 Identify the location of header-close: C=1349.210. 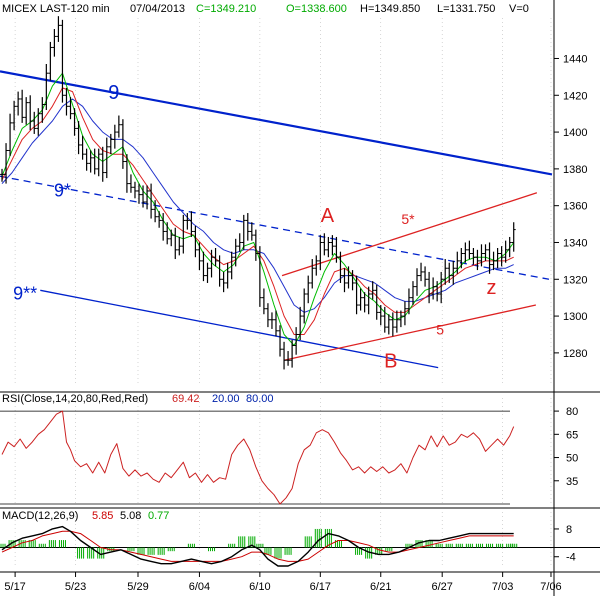
(226, 9).